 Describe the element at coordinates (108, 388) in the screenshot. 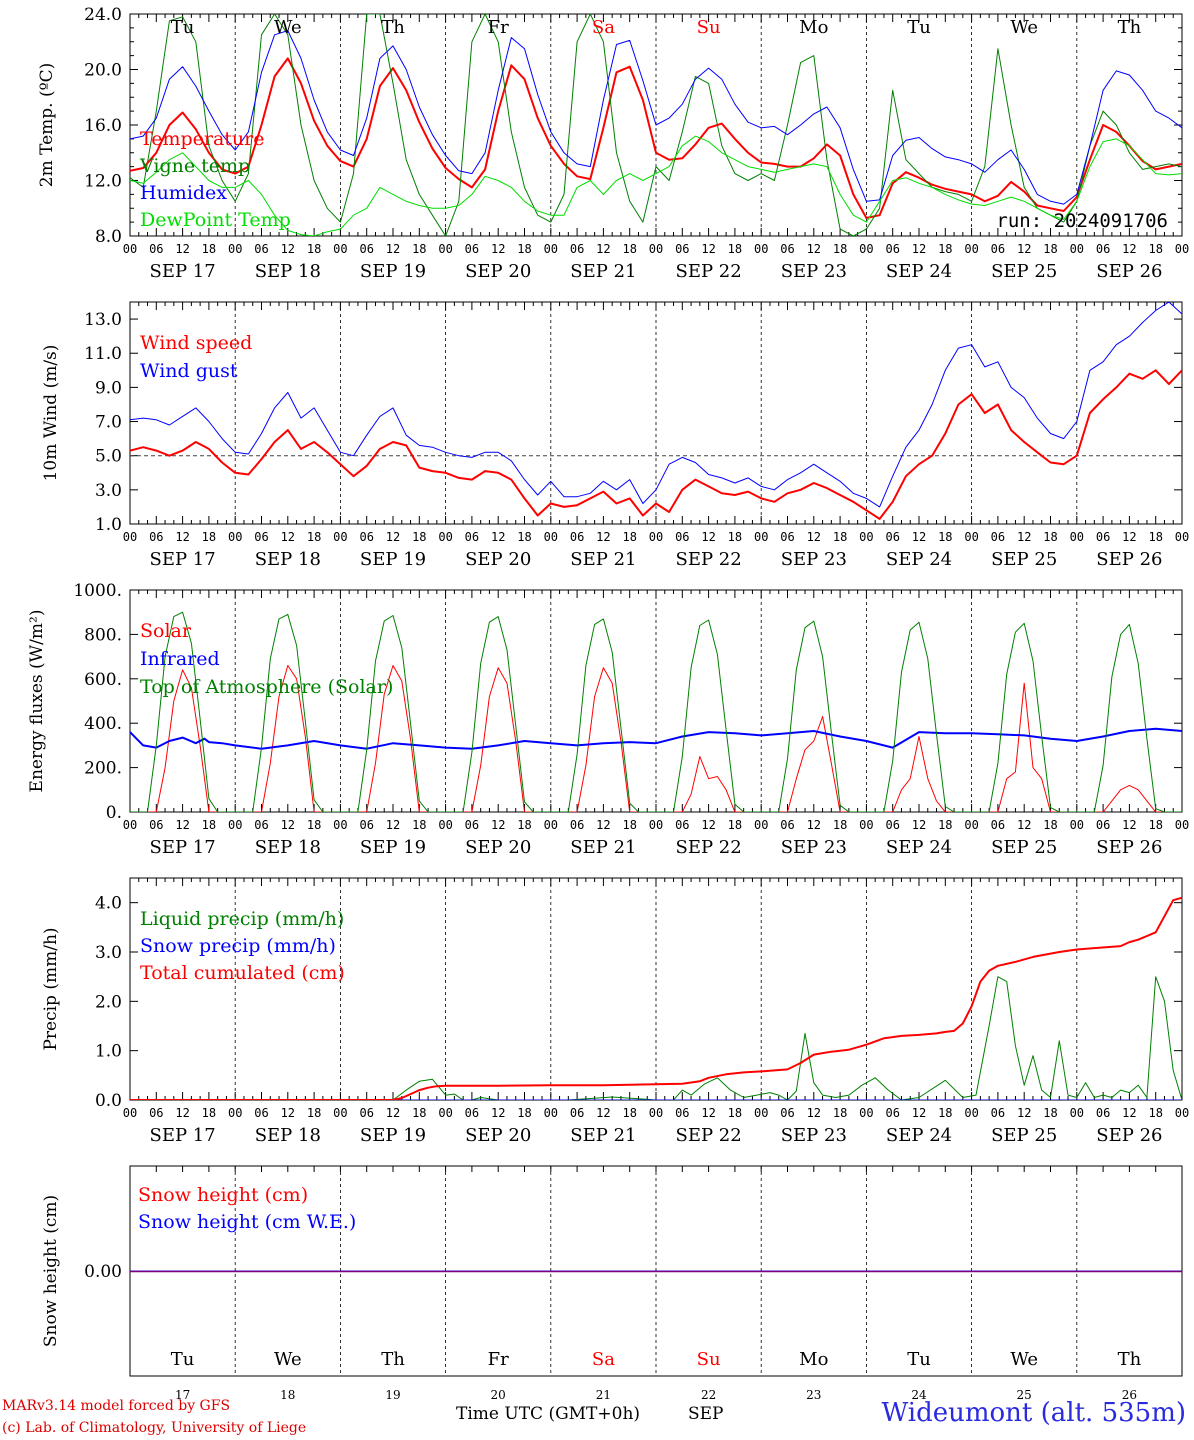

I see `y-tick-label: 9.0` at that location.